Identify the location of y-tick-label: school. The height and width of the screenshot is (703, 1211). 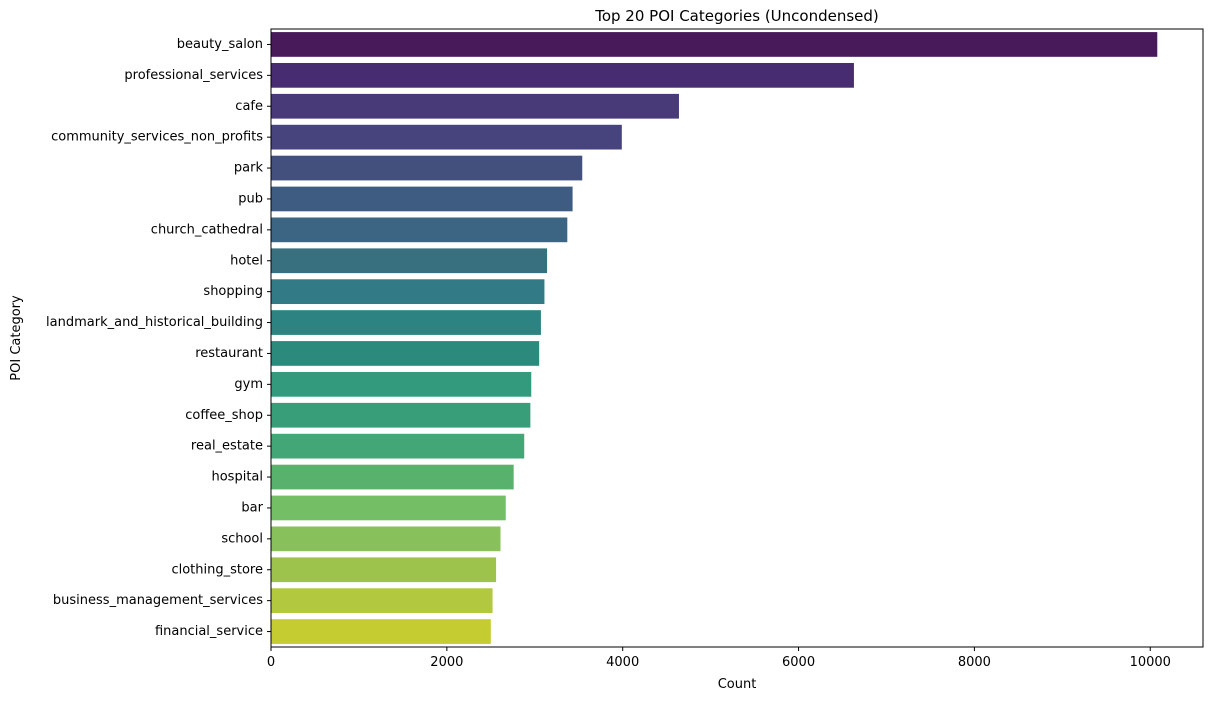
(242, 538).